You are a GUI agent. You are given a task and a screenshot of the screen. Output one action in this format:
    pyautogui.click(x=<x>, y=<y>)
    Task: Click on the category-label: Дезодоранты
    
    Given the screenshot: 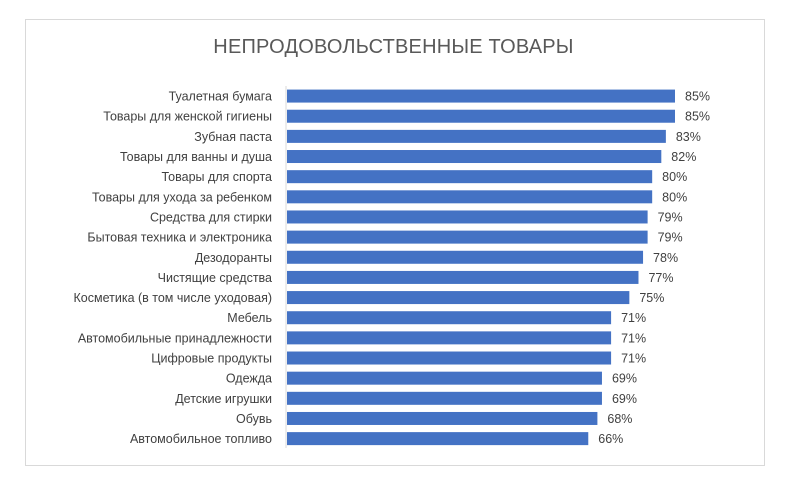 What is the action you would take?
    pyautogui.click(x=233, y=258)
    